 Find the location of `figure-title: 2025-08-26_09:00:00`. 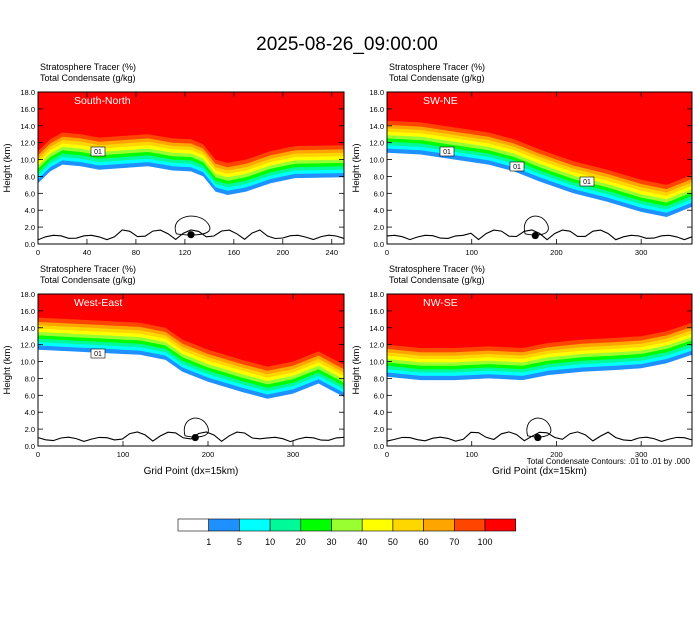

figure-title: 2025-08-26_09:00:00 is located at coordinates (347, 44).